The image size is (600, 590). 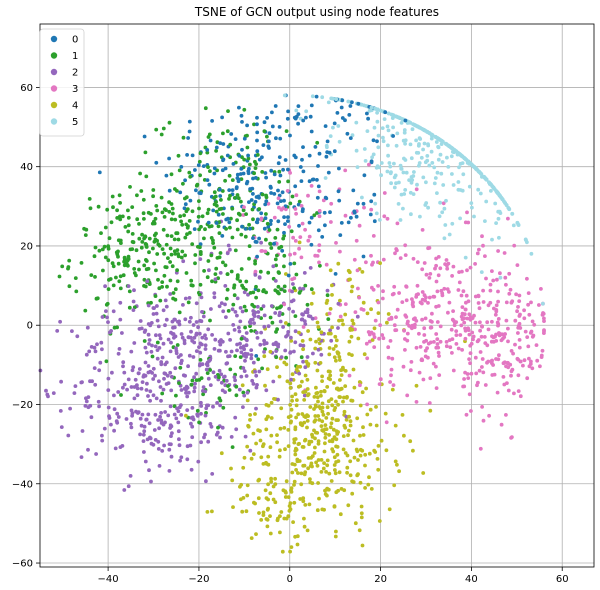 I want to click on legend-label-0: 0, so click(x=75, y=40).